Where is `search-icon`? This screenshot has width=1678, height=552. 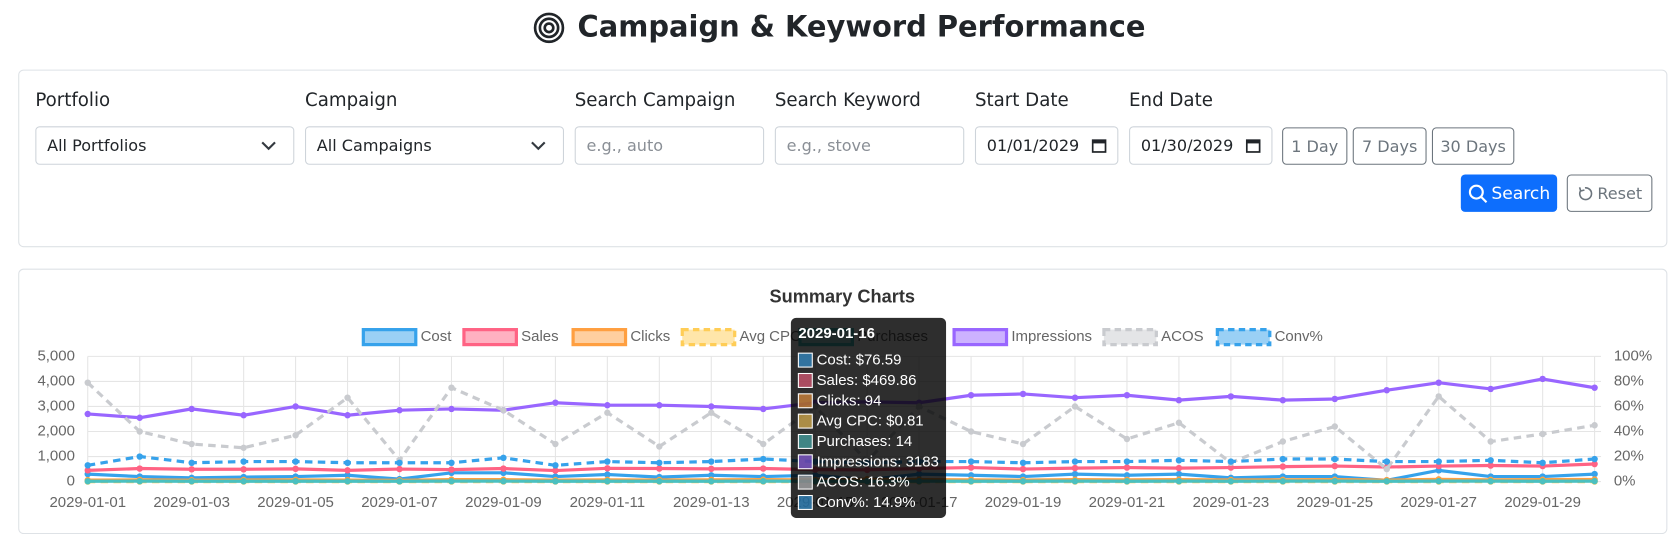
search-icon is located at coordinates (1477, 193).